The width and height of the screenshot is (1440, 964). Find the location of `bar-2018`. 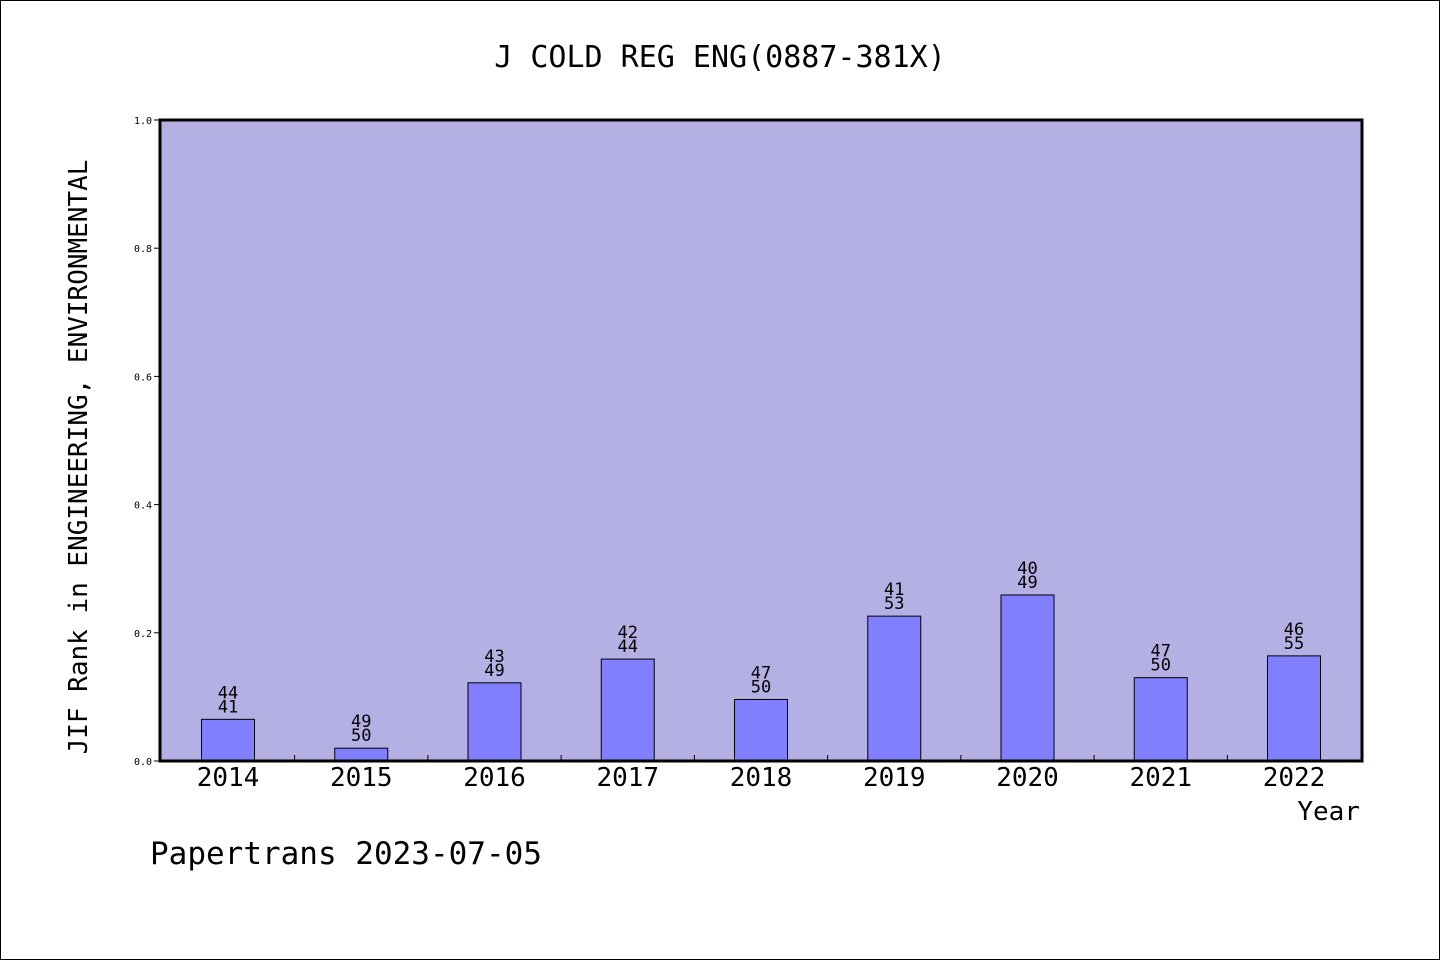

bar-2018 is located at coordinates (761, 730).